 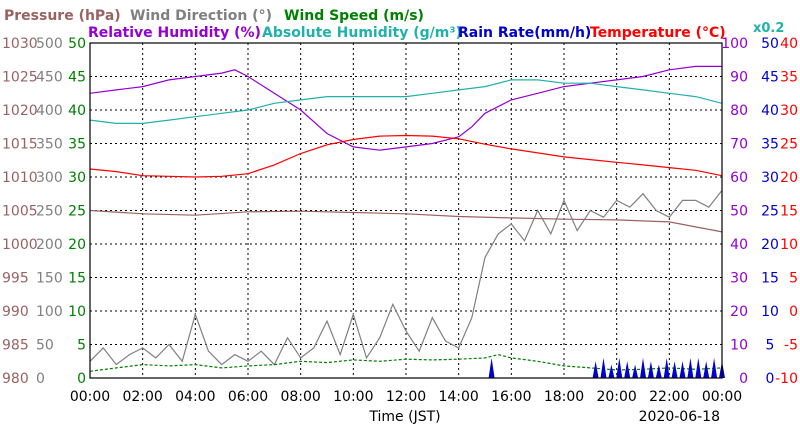 What do you see at coordinates (406, 221) in the screenshot?
I see `pressure-line` at bounding box center [406, 221].